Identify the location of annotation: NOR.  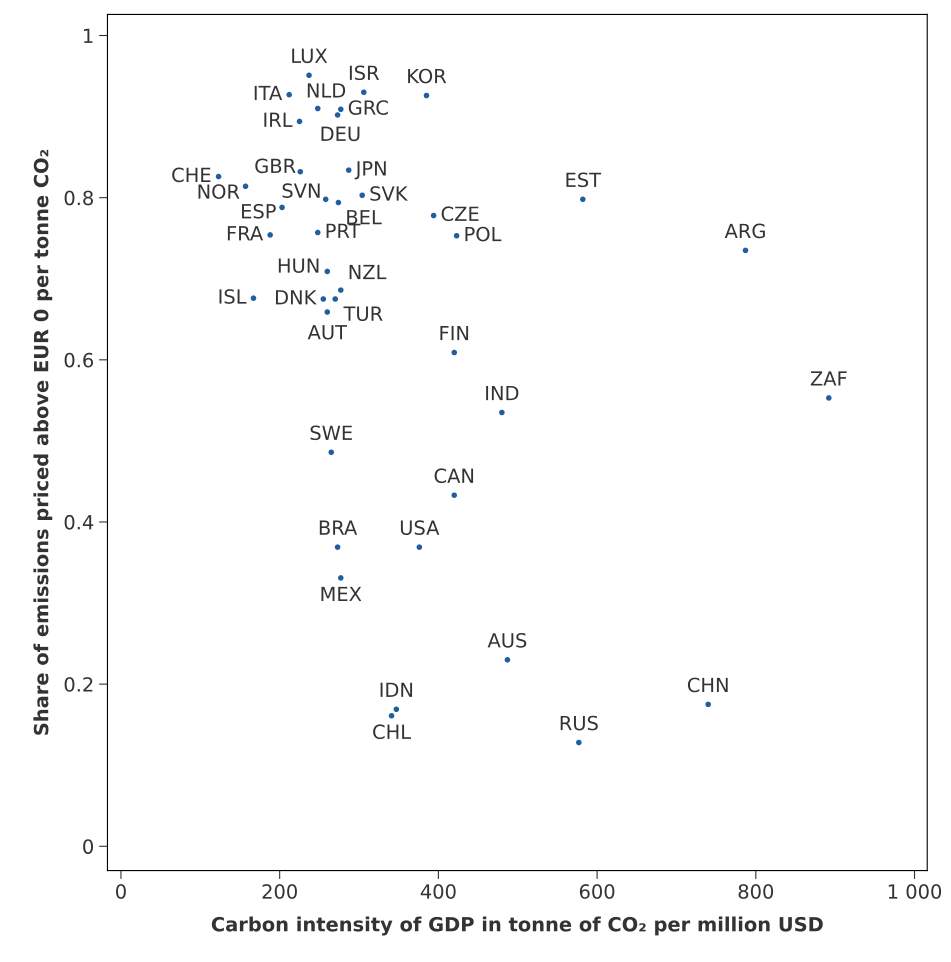
(219, 191).